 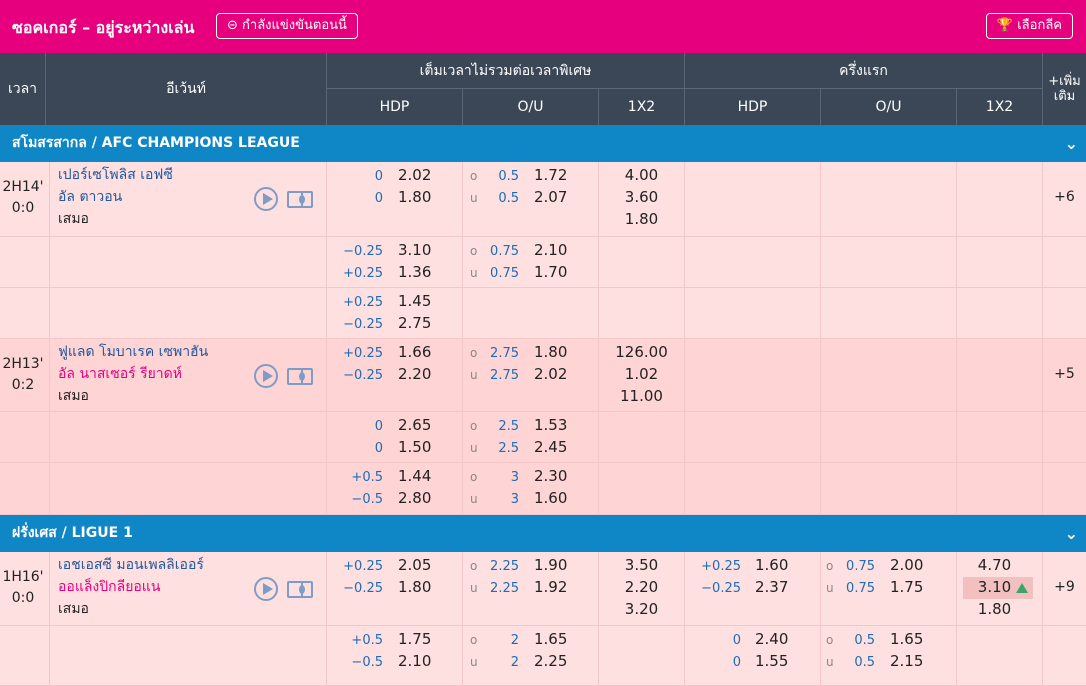 What do you see at coordinates (415, 639) in the screenshot?
I see `hdp-odds: 1.75` at bounding box center [415, 639].